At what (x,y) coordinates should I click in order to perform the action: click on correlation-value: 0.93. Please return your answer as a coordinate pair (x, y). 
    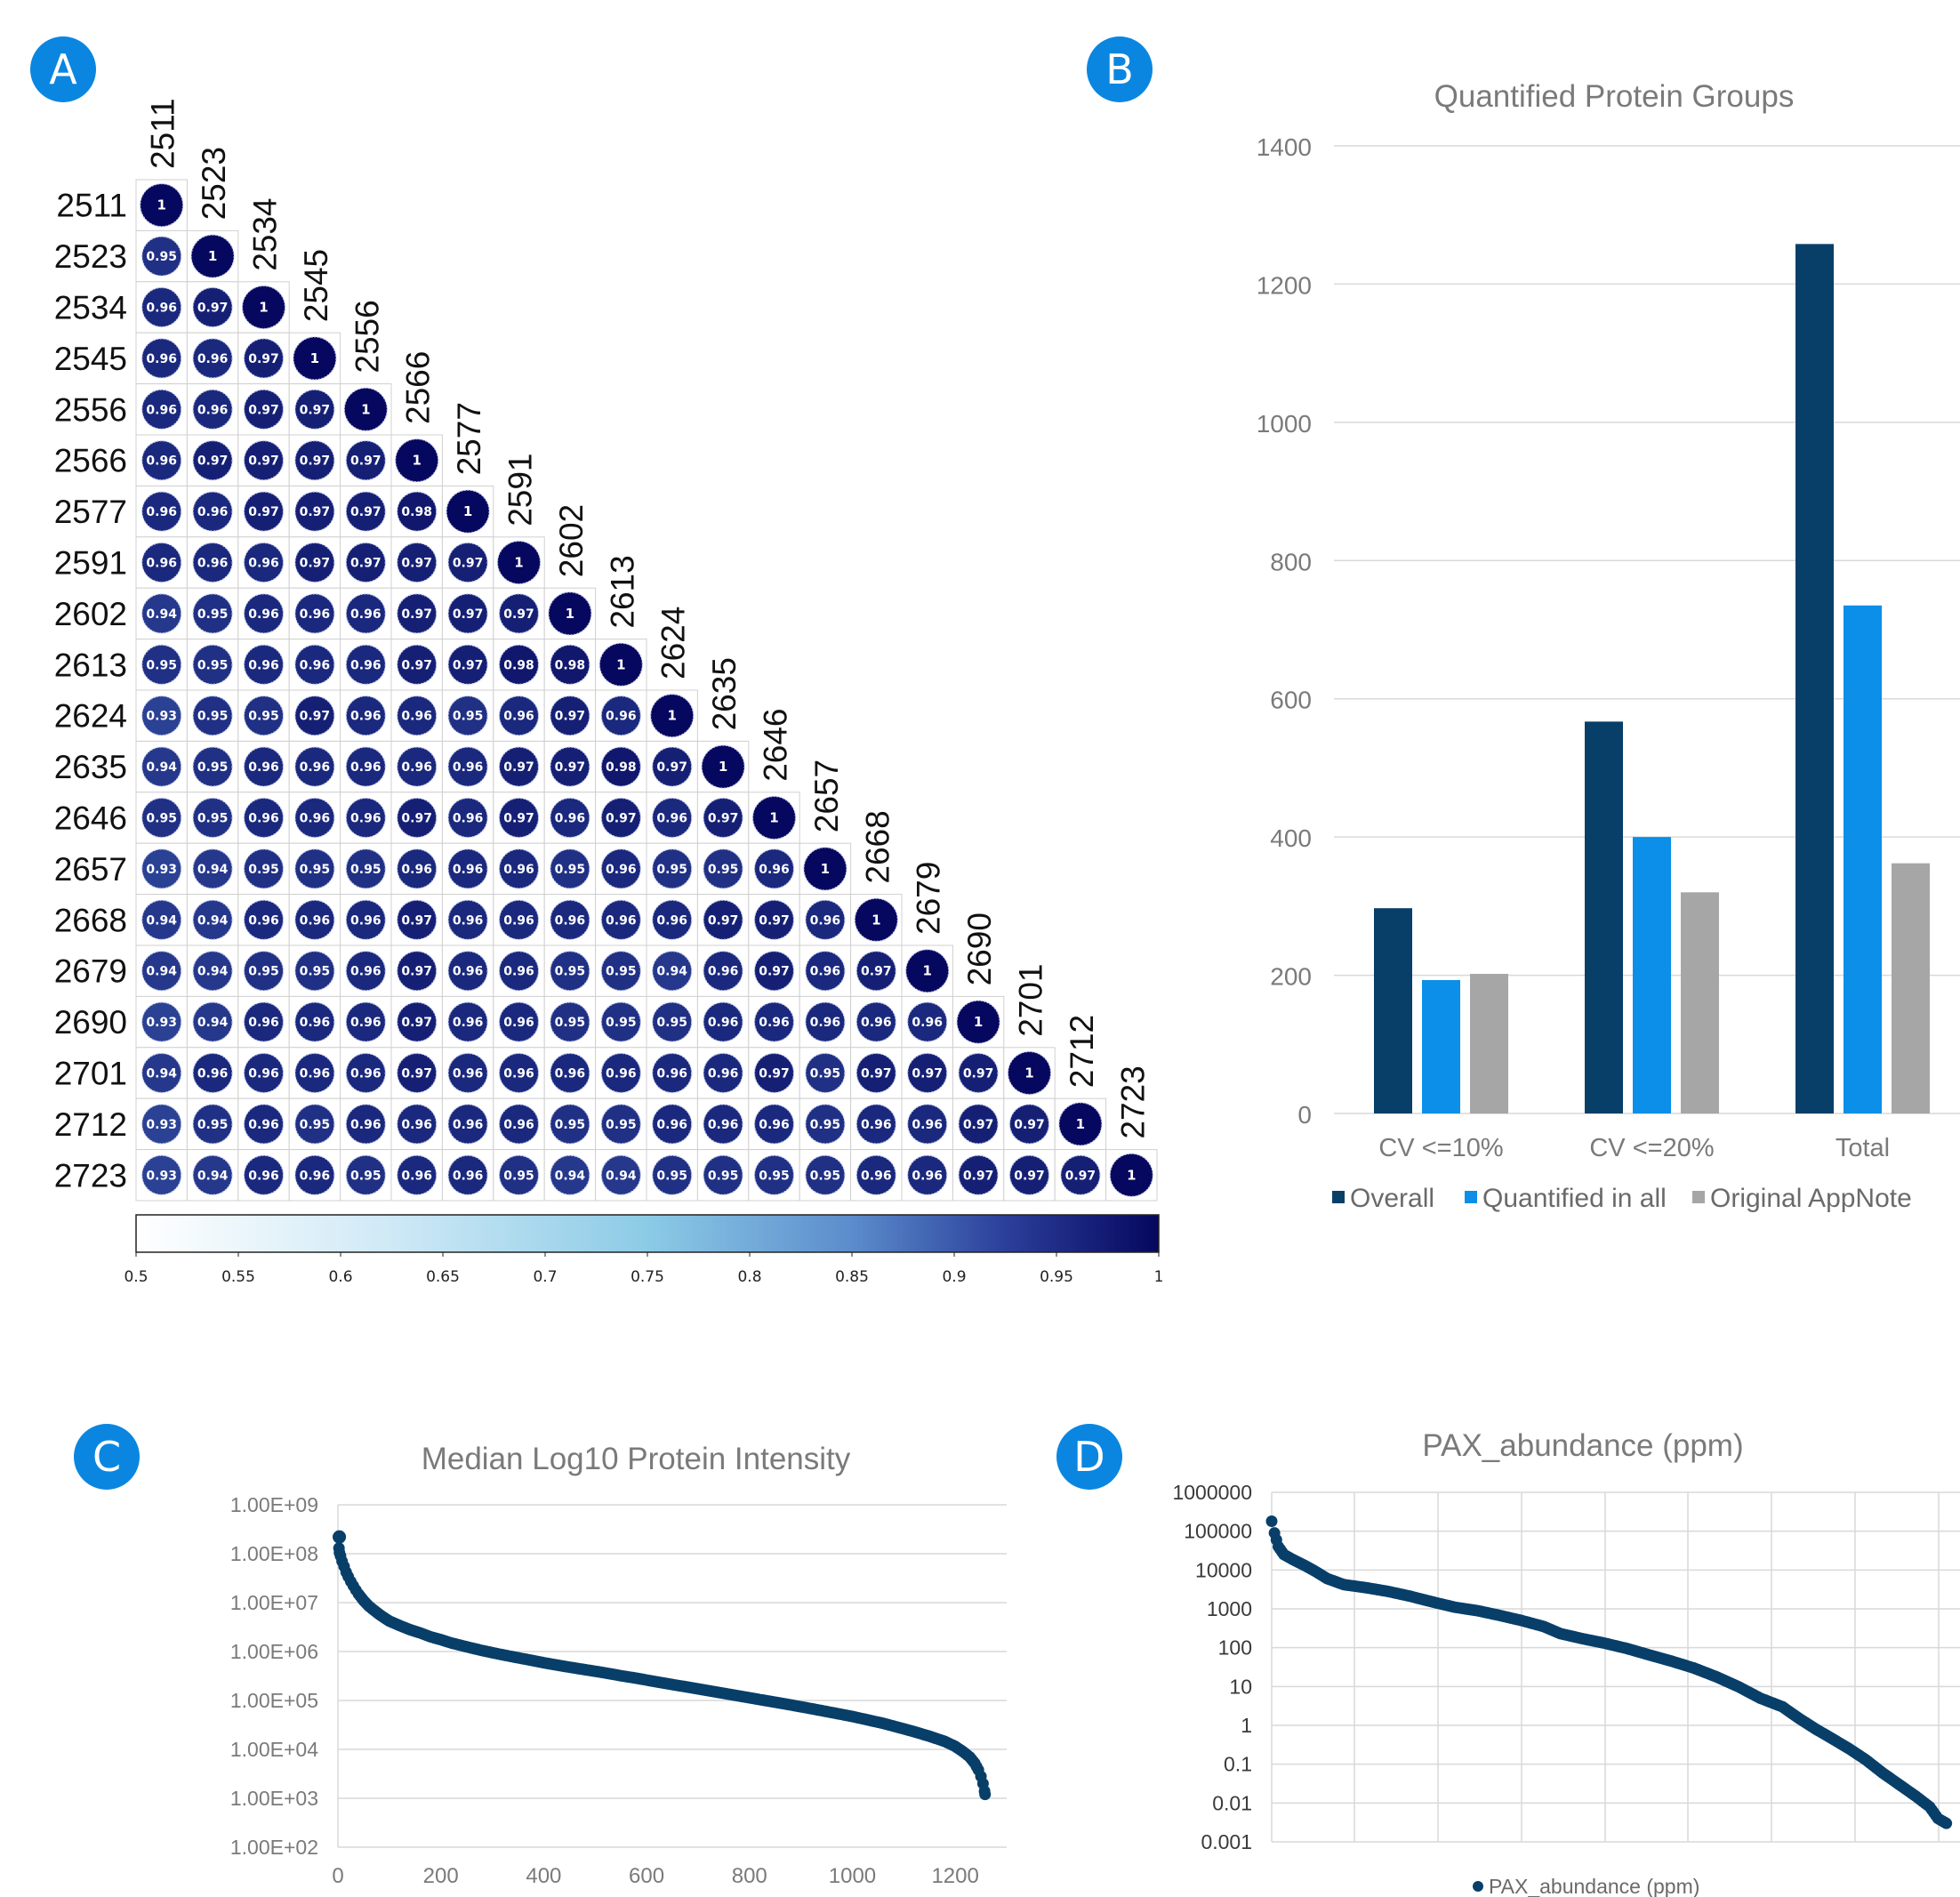
    Looking at the image, I should click on (161, 870).